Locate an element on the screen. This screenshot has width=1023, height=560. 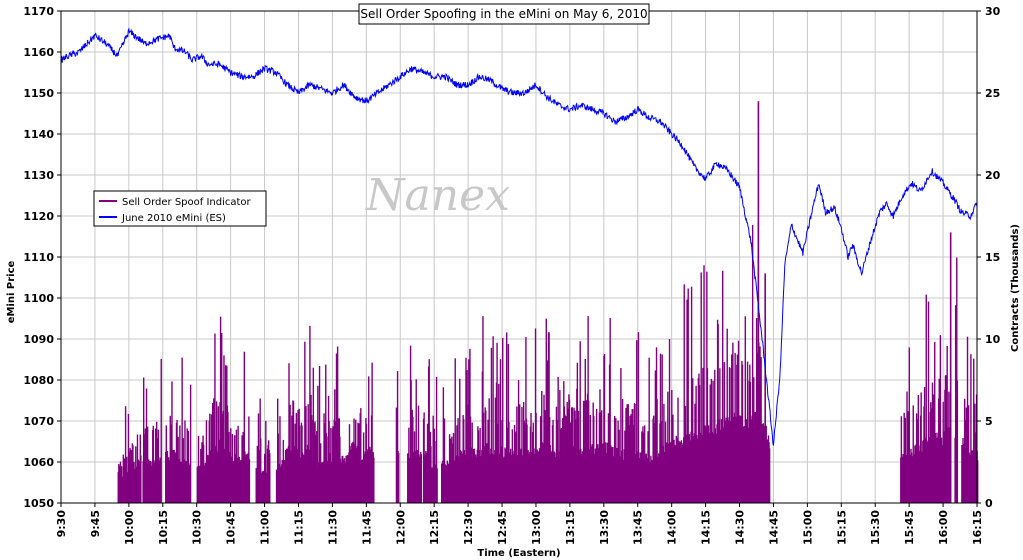
x-tick-label: 16:15 is located at coordinates (977, 527).